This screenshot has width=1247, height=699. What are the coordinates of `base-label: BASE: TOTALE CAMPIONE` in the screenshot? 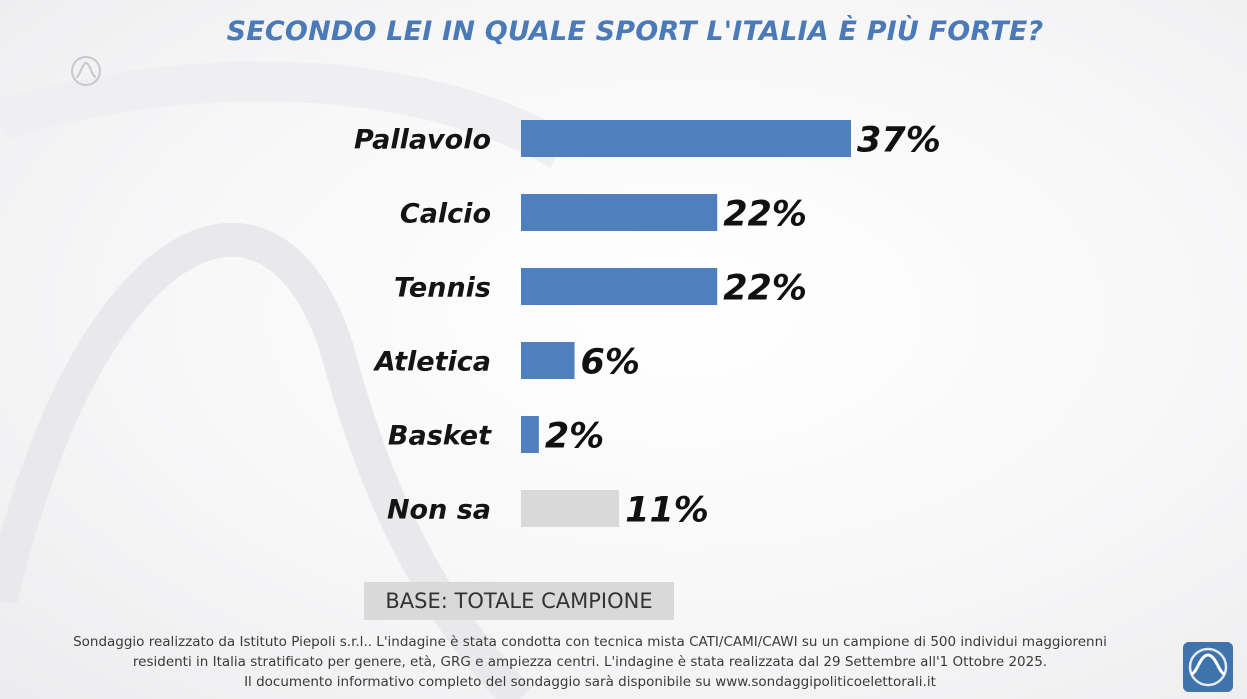 It's located at (519, 601).